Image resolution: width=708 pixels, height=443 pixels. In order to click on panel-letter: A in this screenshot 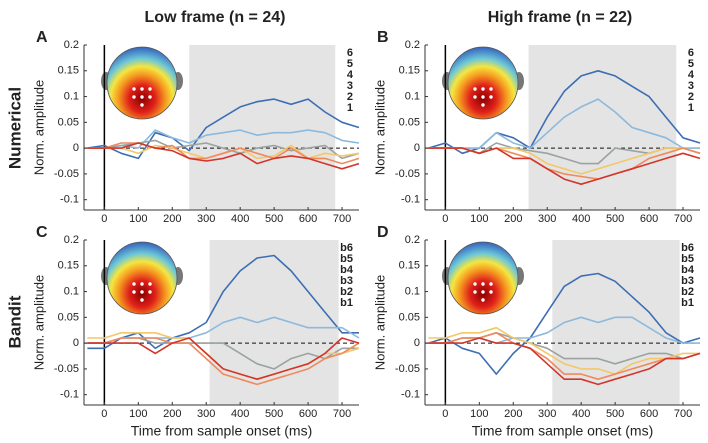, I will do `click(42, 37)`.